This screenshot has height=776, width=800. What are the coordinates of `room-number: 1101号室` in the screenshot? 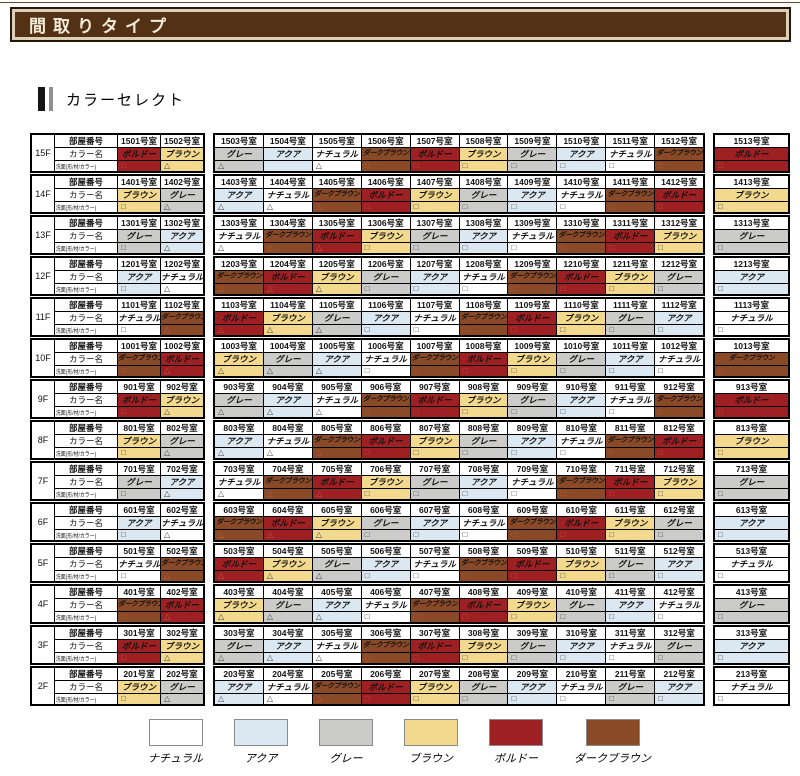 It's located at (139, 305).